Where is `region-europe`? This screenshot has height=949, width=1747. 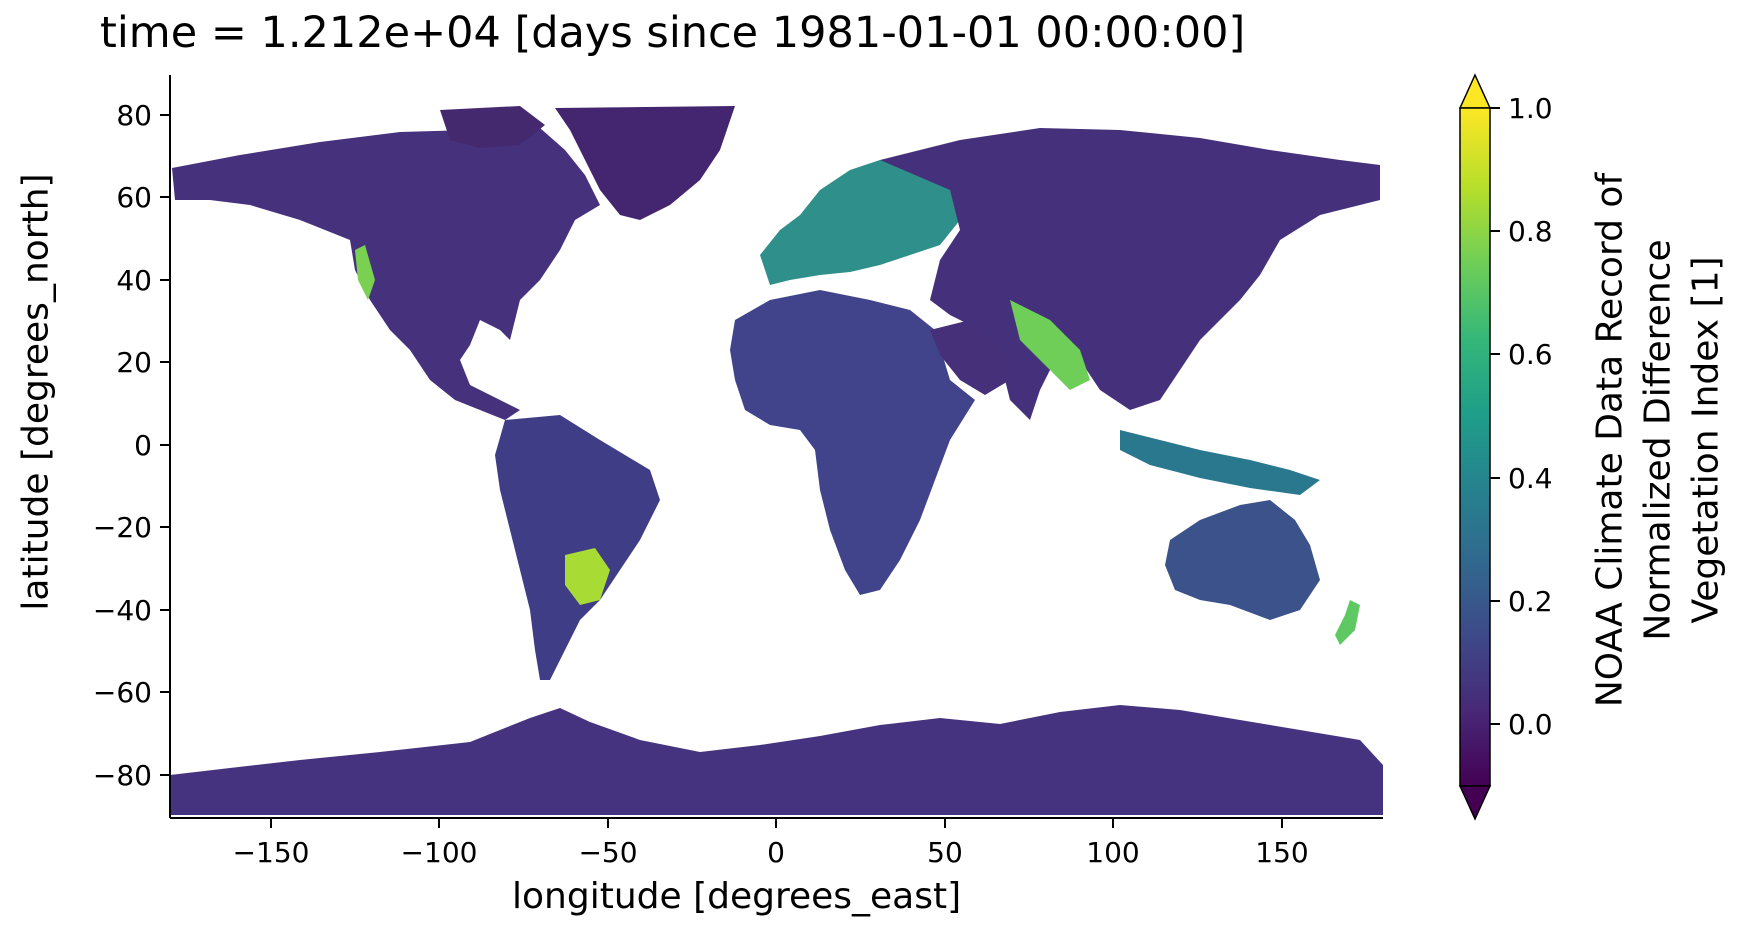 region-europe is located at coordinates (860, 222).